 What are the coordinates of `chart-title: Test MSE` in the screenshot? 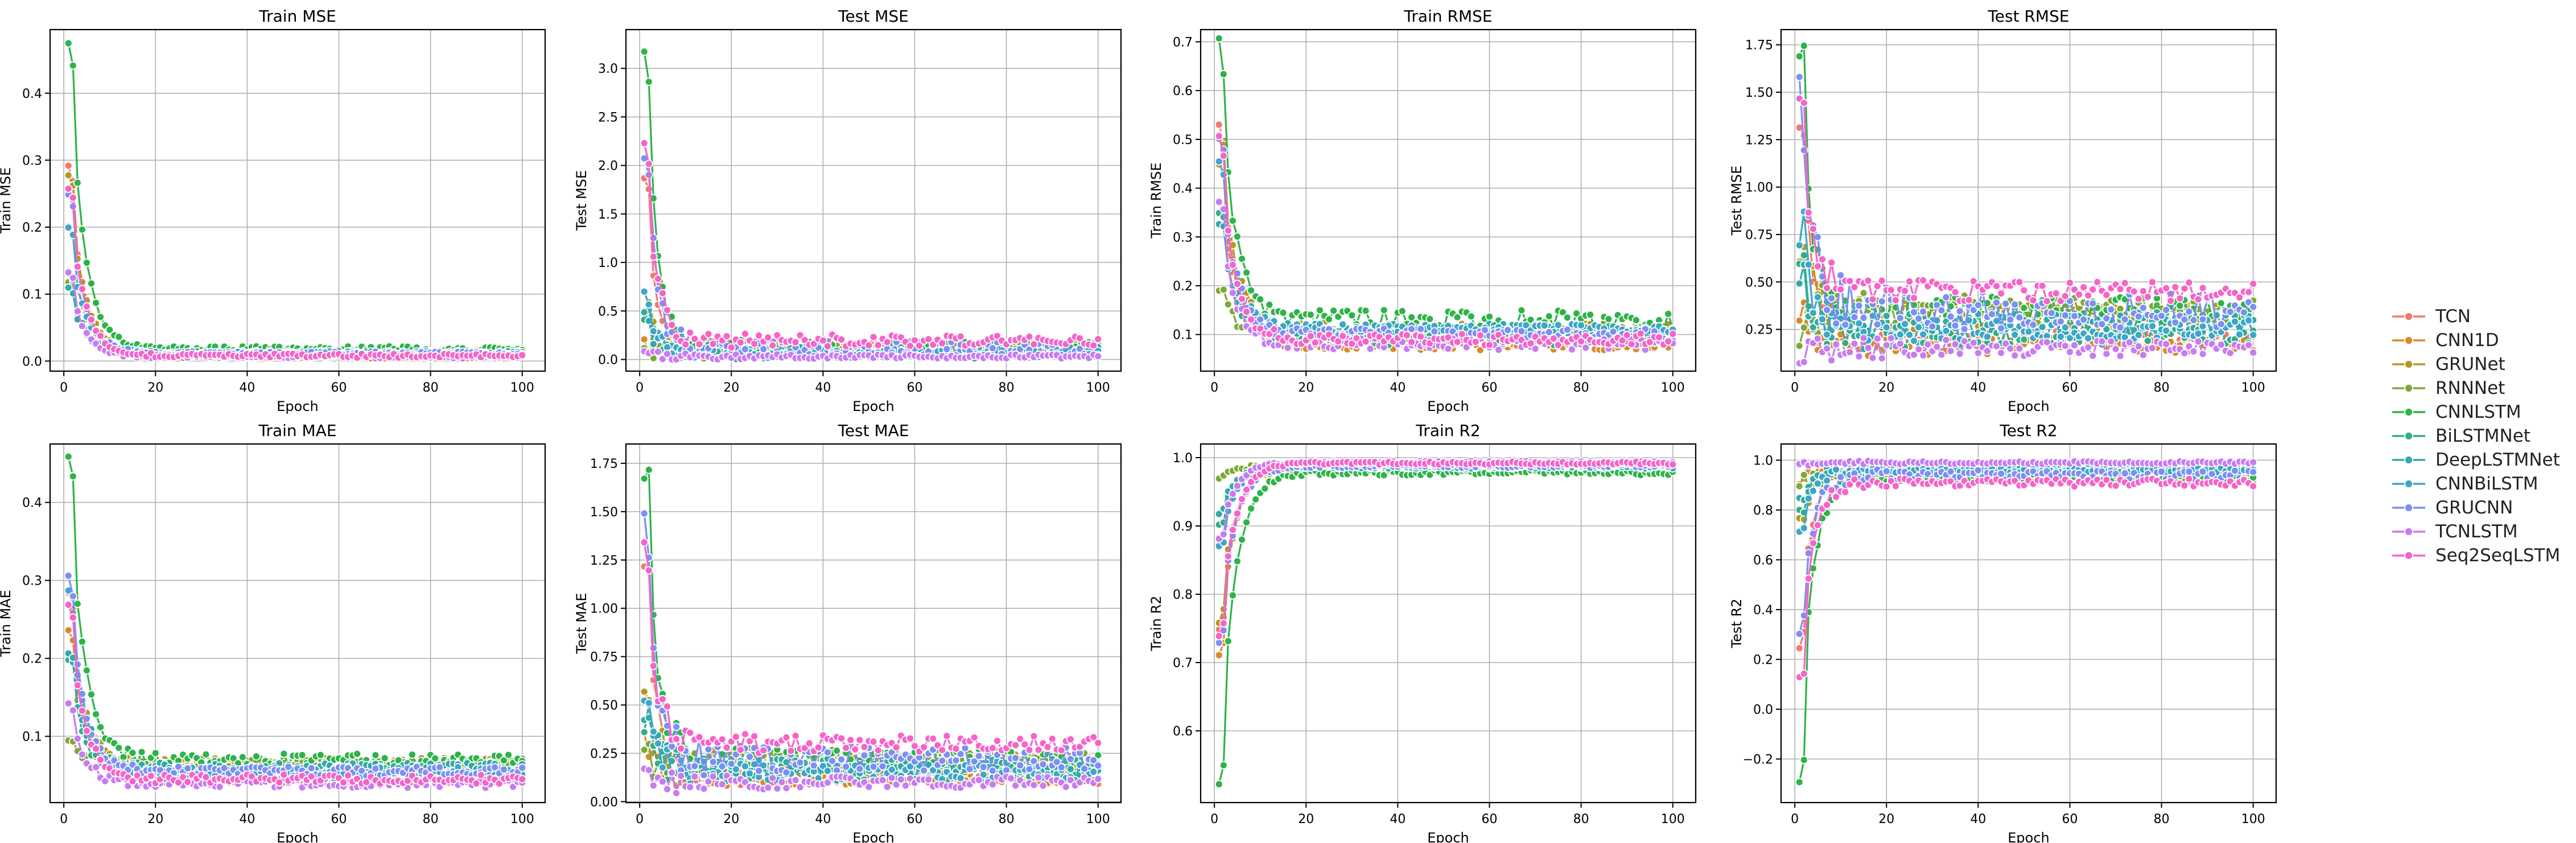 It's located at (874, 16).